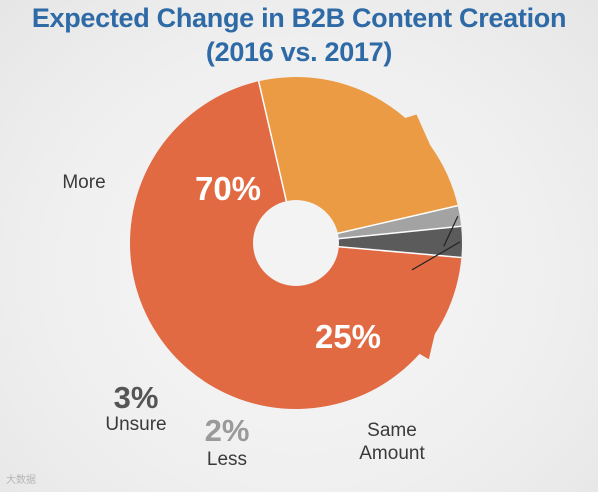  Describe the element at coordinates (21, 480) in the screenshot. I see `watermark: 大数据` at that location.